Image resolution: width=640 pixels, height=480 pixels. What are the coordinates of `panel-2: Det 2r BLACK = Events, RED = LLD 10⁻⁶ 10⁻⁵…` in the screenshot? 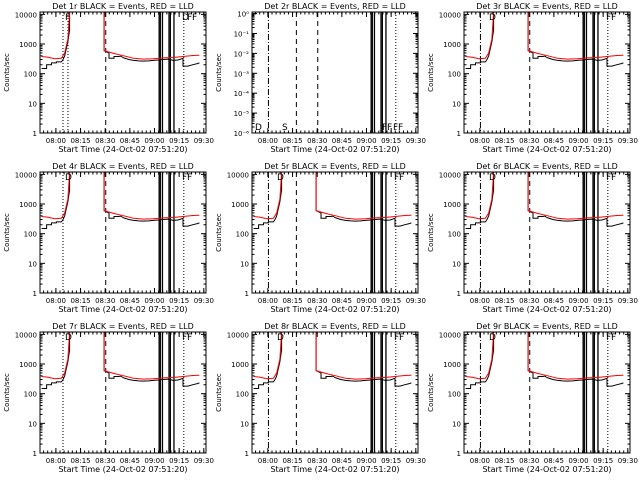 It's located at (320, 78).